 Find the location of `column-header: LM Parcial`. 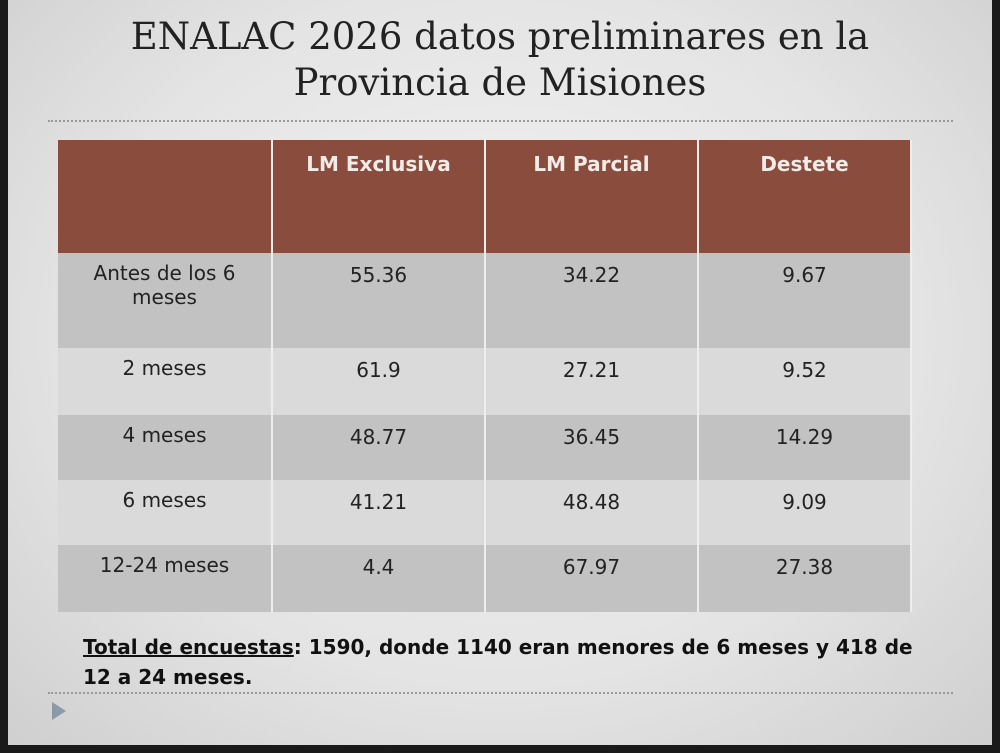

column-header: LM Parcial is located at coordinates (592, 196).